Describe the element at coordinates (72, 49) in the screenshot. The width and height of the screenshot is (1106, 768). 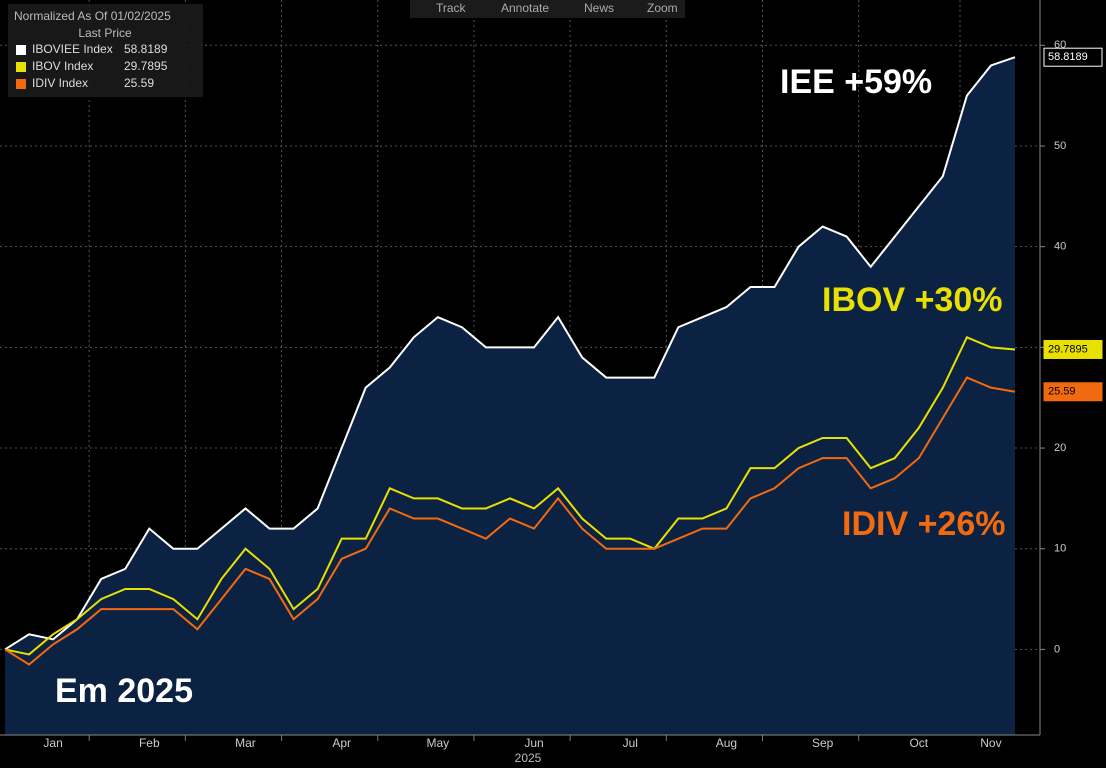
I see `legend-label: IBOVIEE Index` at that location.